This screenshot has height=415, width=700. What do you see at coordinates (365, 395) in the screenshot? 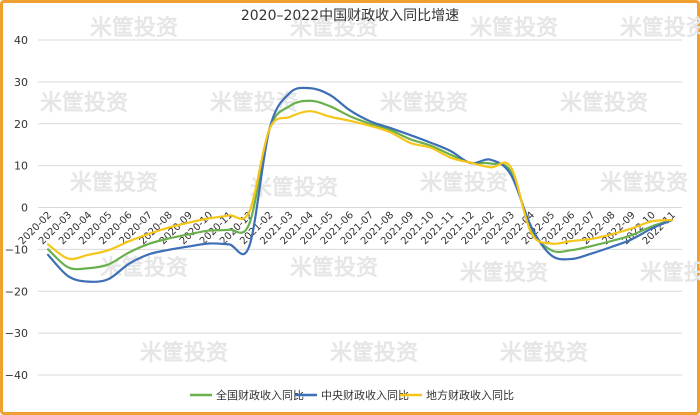
I see `legend-label: 中央财政收入同比` at bounding box center [365, 395].